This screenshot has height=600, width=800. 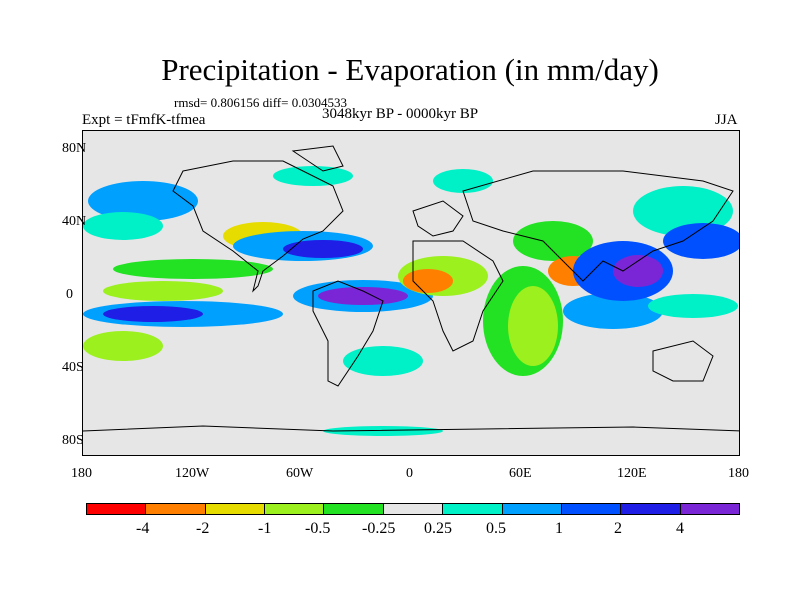 What do you see at coordinates (520, 473) in the screenshot?
I see `lon-tick-60e: 60E` at bounding box center [520, 473].